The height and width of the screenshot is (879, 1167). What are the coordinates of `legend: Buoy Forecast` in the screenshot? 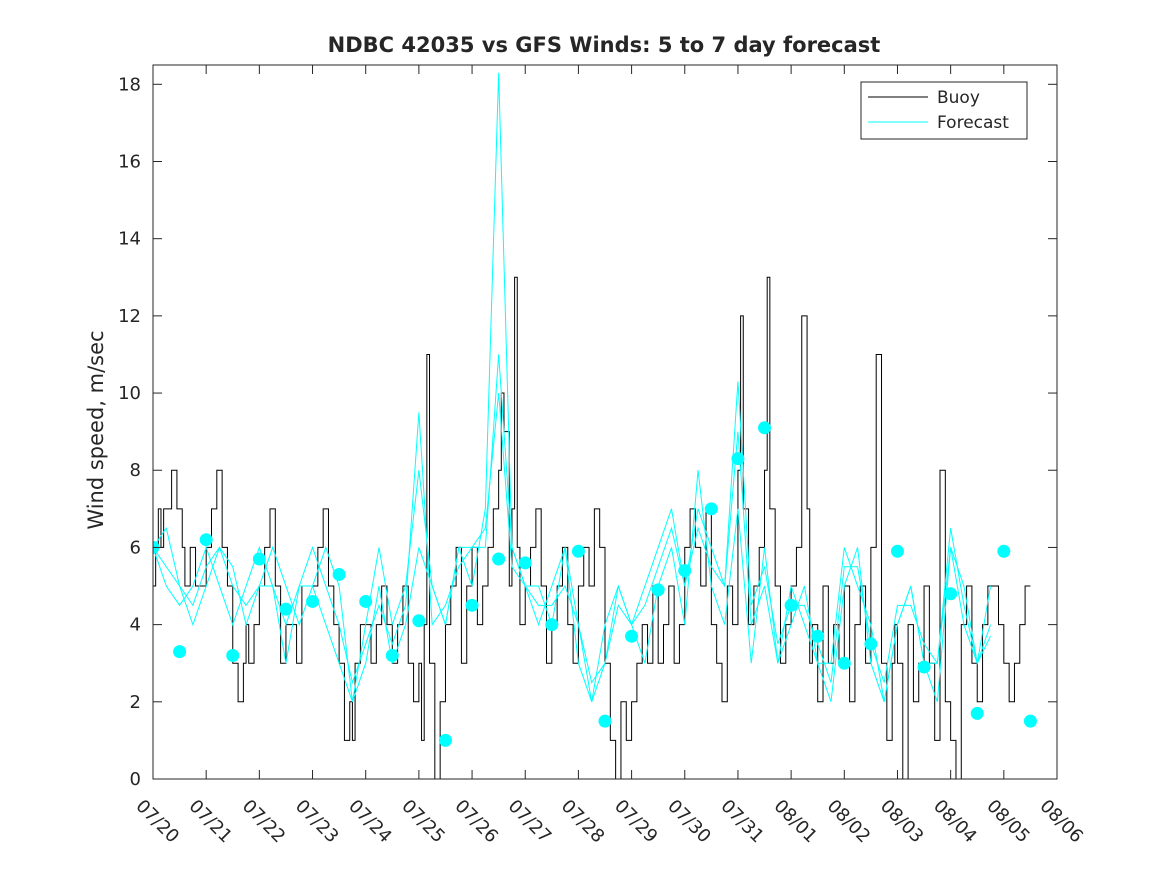 It's located at (944, 110).